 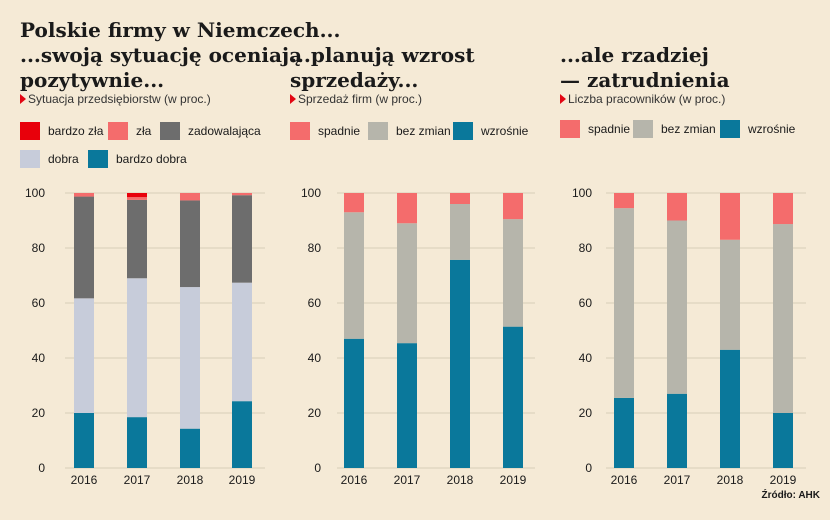 I want to click on subtitle-right: Liczba pracowników (w proc.), so click(x=642, y=99).